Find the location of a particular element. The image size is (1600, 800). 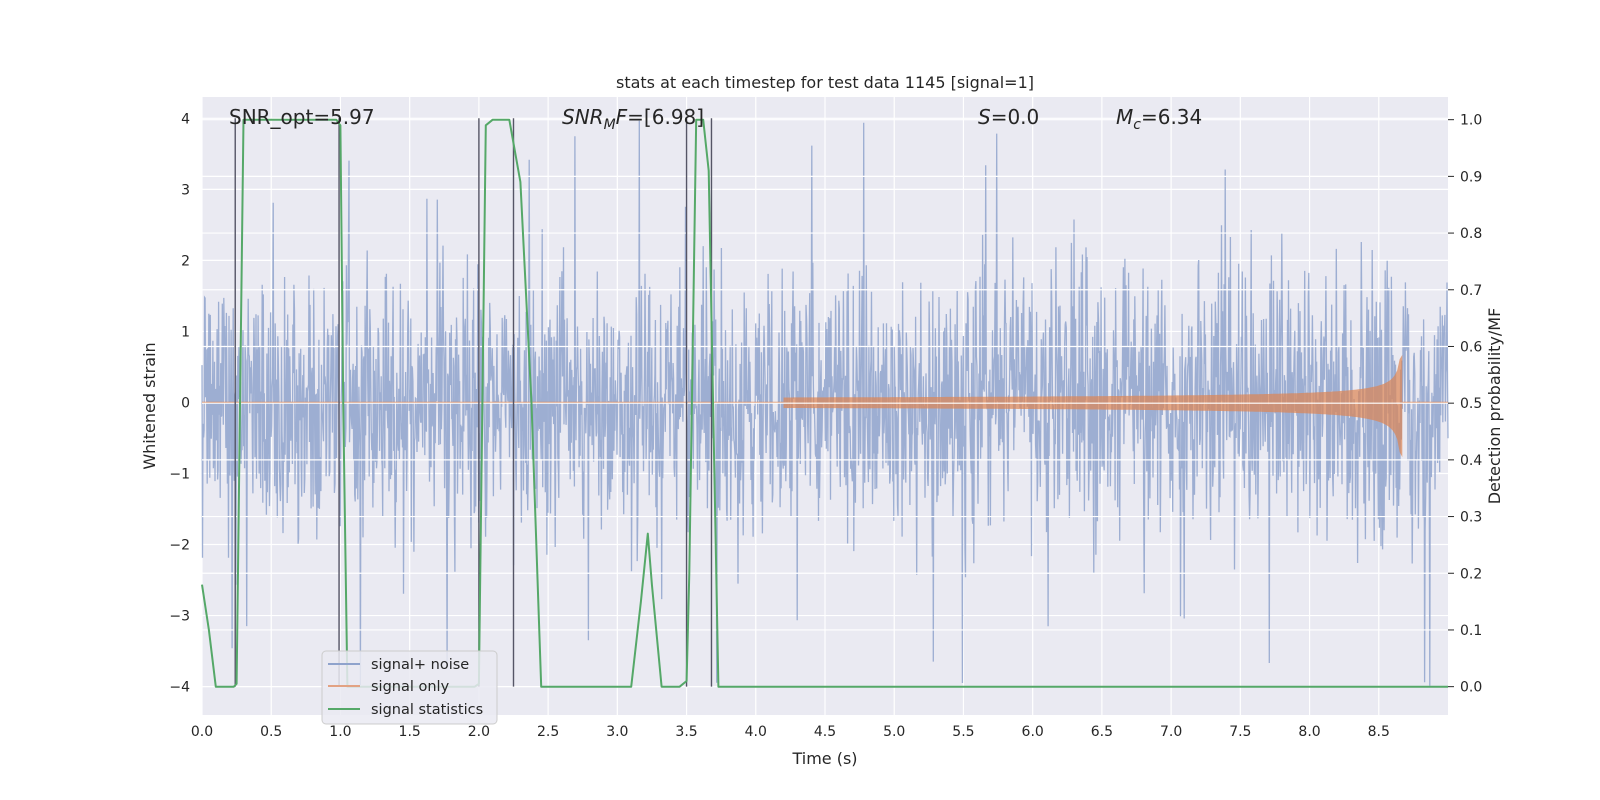

s-value: =0.0 is located at coordinates (1015, 117).